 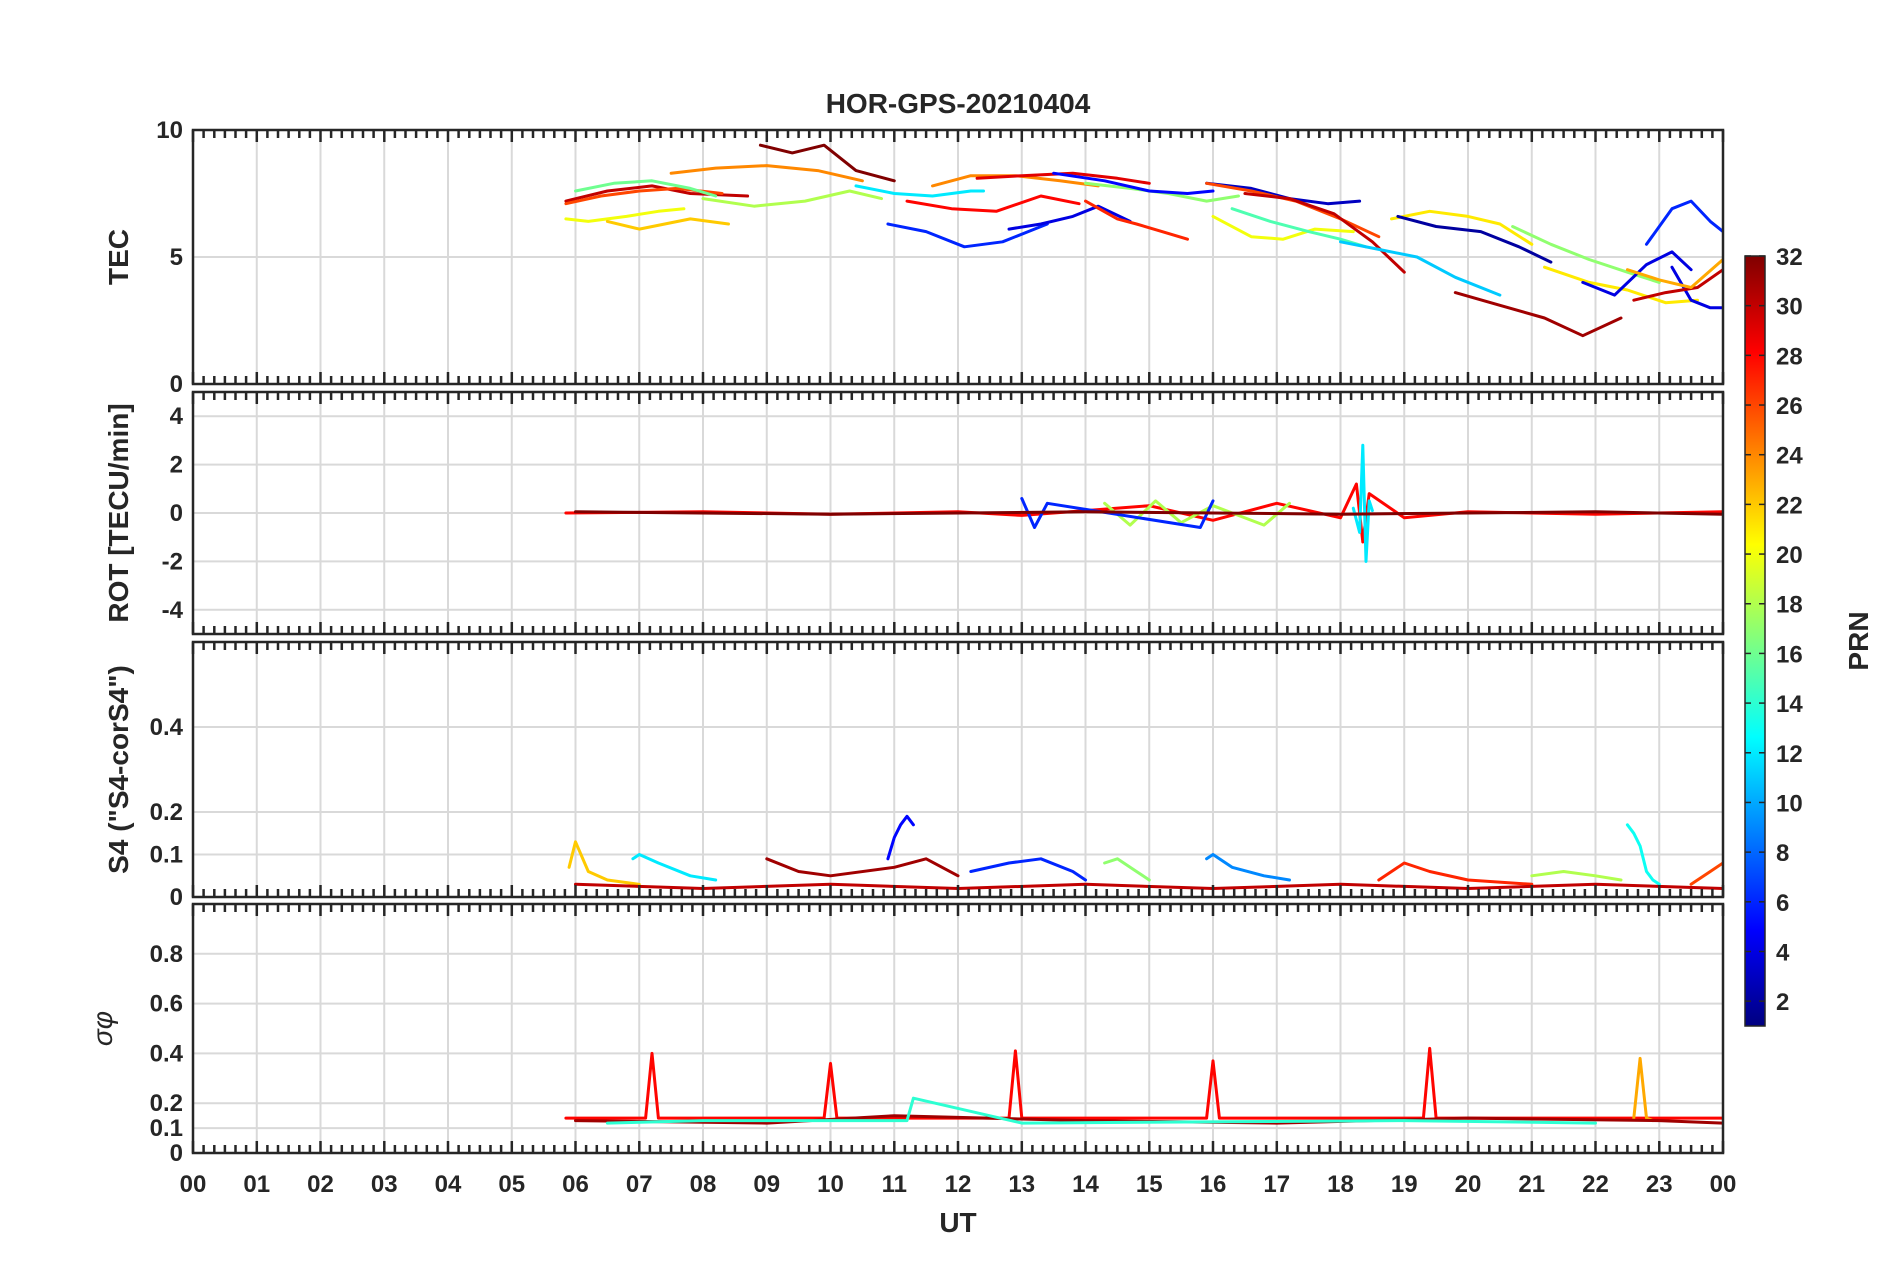 I want to click on prn-29-trace, so click(x=1063, y=178).